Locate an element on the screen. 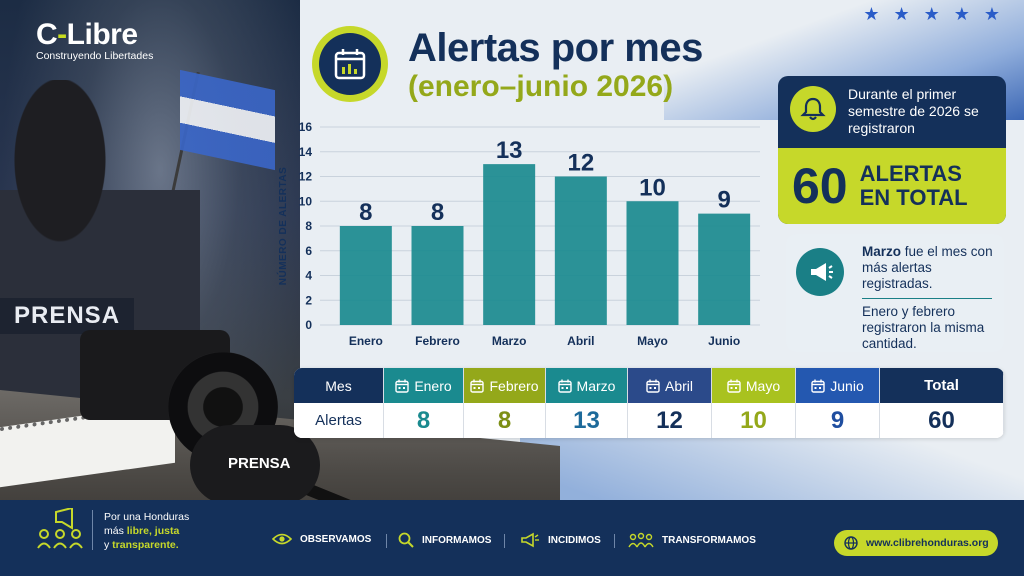 Image resolution: width=1024 pixels, height=576 pixels. y-tick-label: 6 is located at coordinates (308, 251).